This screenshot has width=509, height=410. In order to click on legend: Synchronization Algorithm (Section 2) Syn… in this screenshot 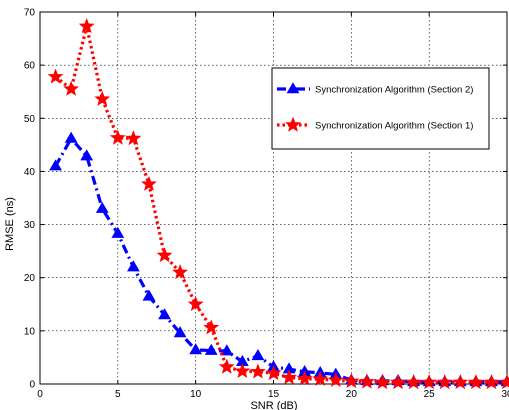, I will do `click(380, 108)`.